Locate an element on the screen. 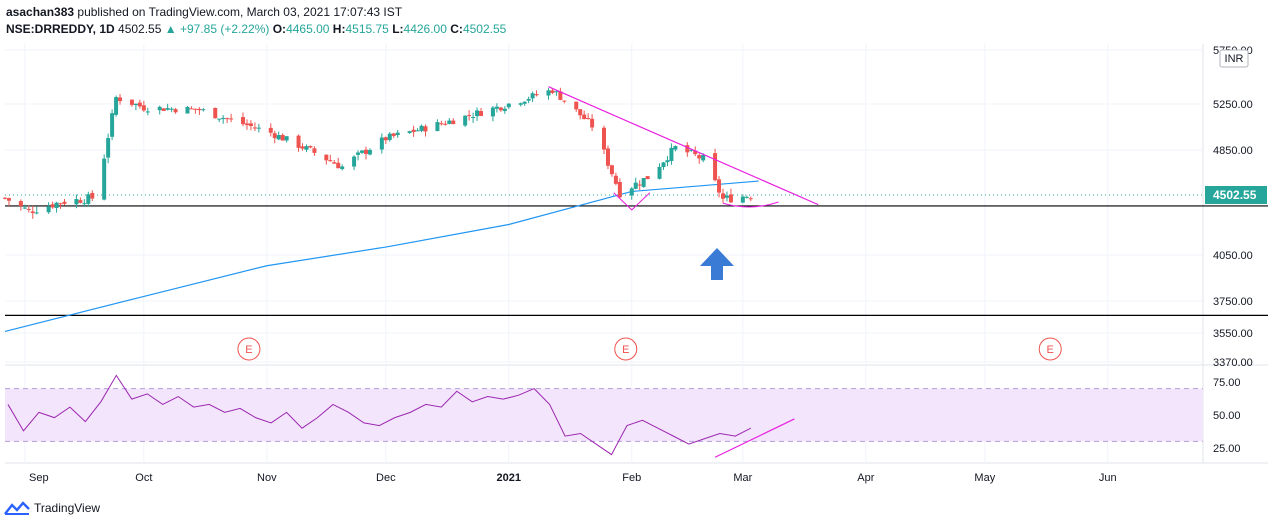 The height and width of the screenshot is (528, 1274). currency-badge-bg is located at coordinates (1234, 58).